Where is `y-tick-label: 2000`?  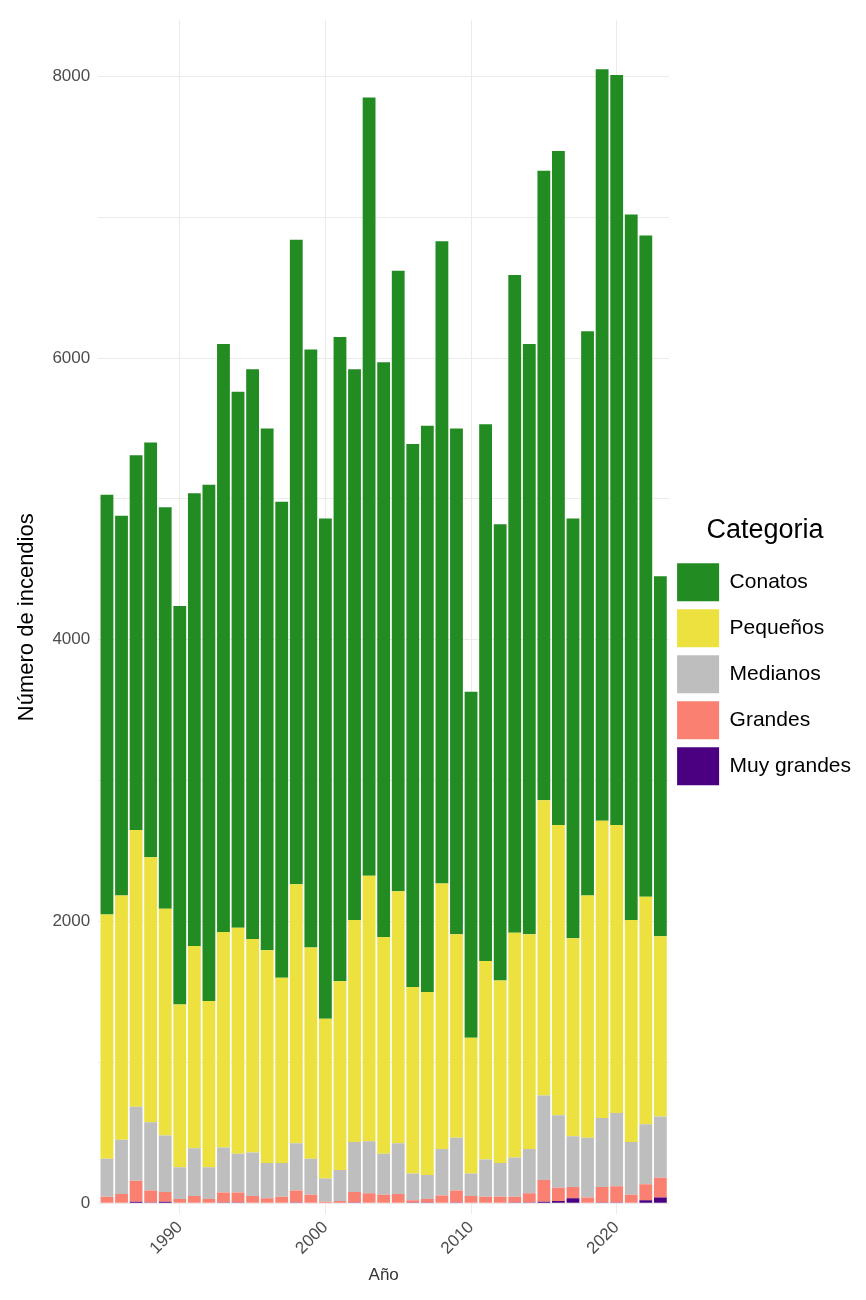
y-tick-label: 2000 is located at coordinates (71, 921).